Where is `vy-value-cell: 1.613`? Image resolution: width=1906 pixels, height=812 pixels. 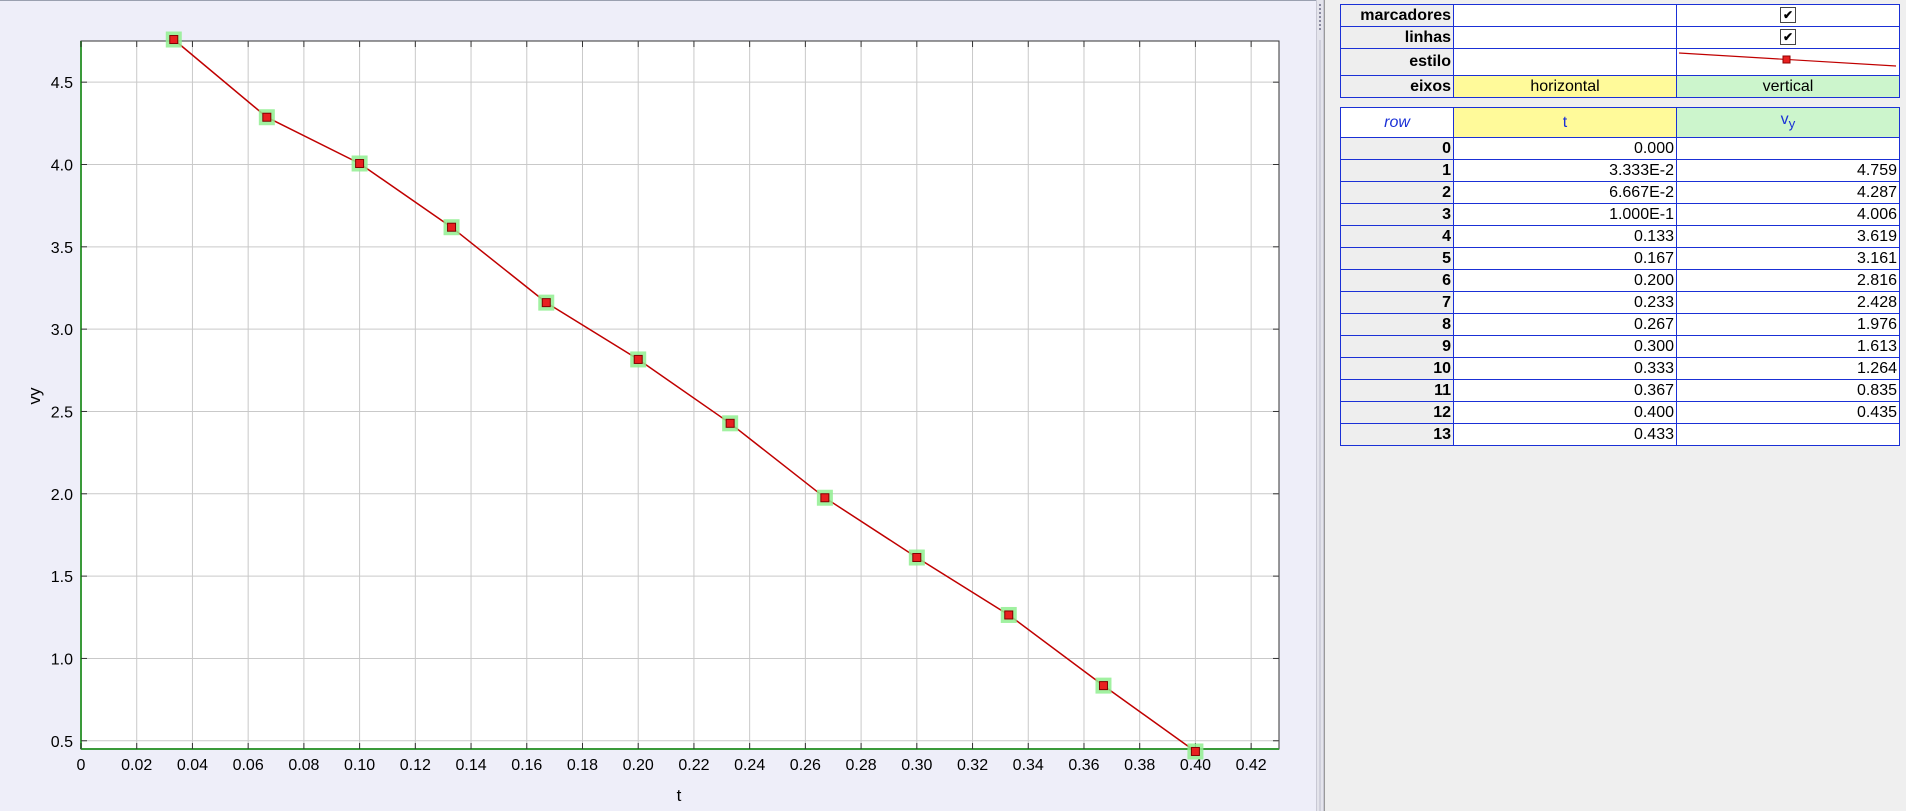 vy-value-cell: 1.613 is located at coordinates (1788, 346).